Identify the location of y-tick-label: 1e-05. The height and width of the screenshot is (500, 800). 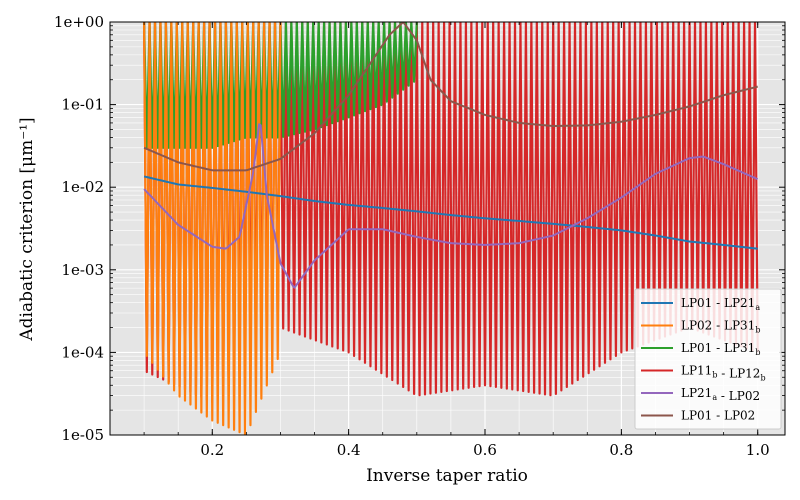
(82, 435).